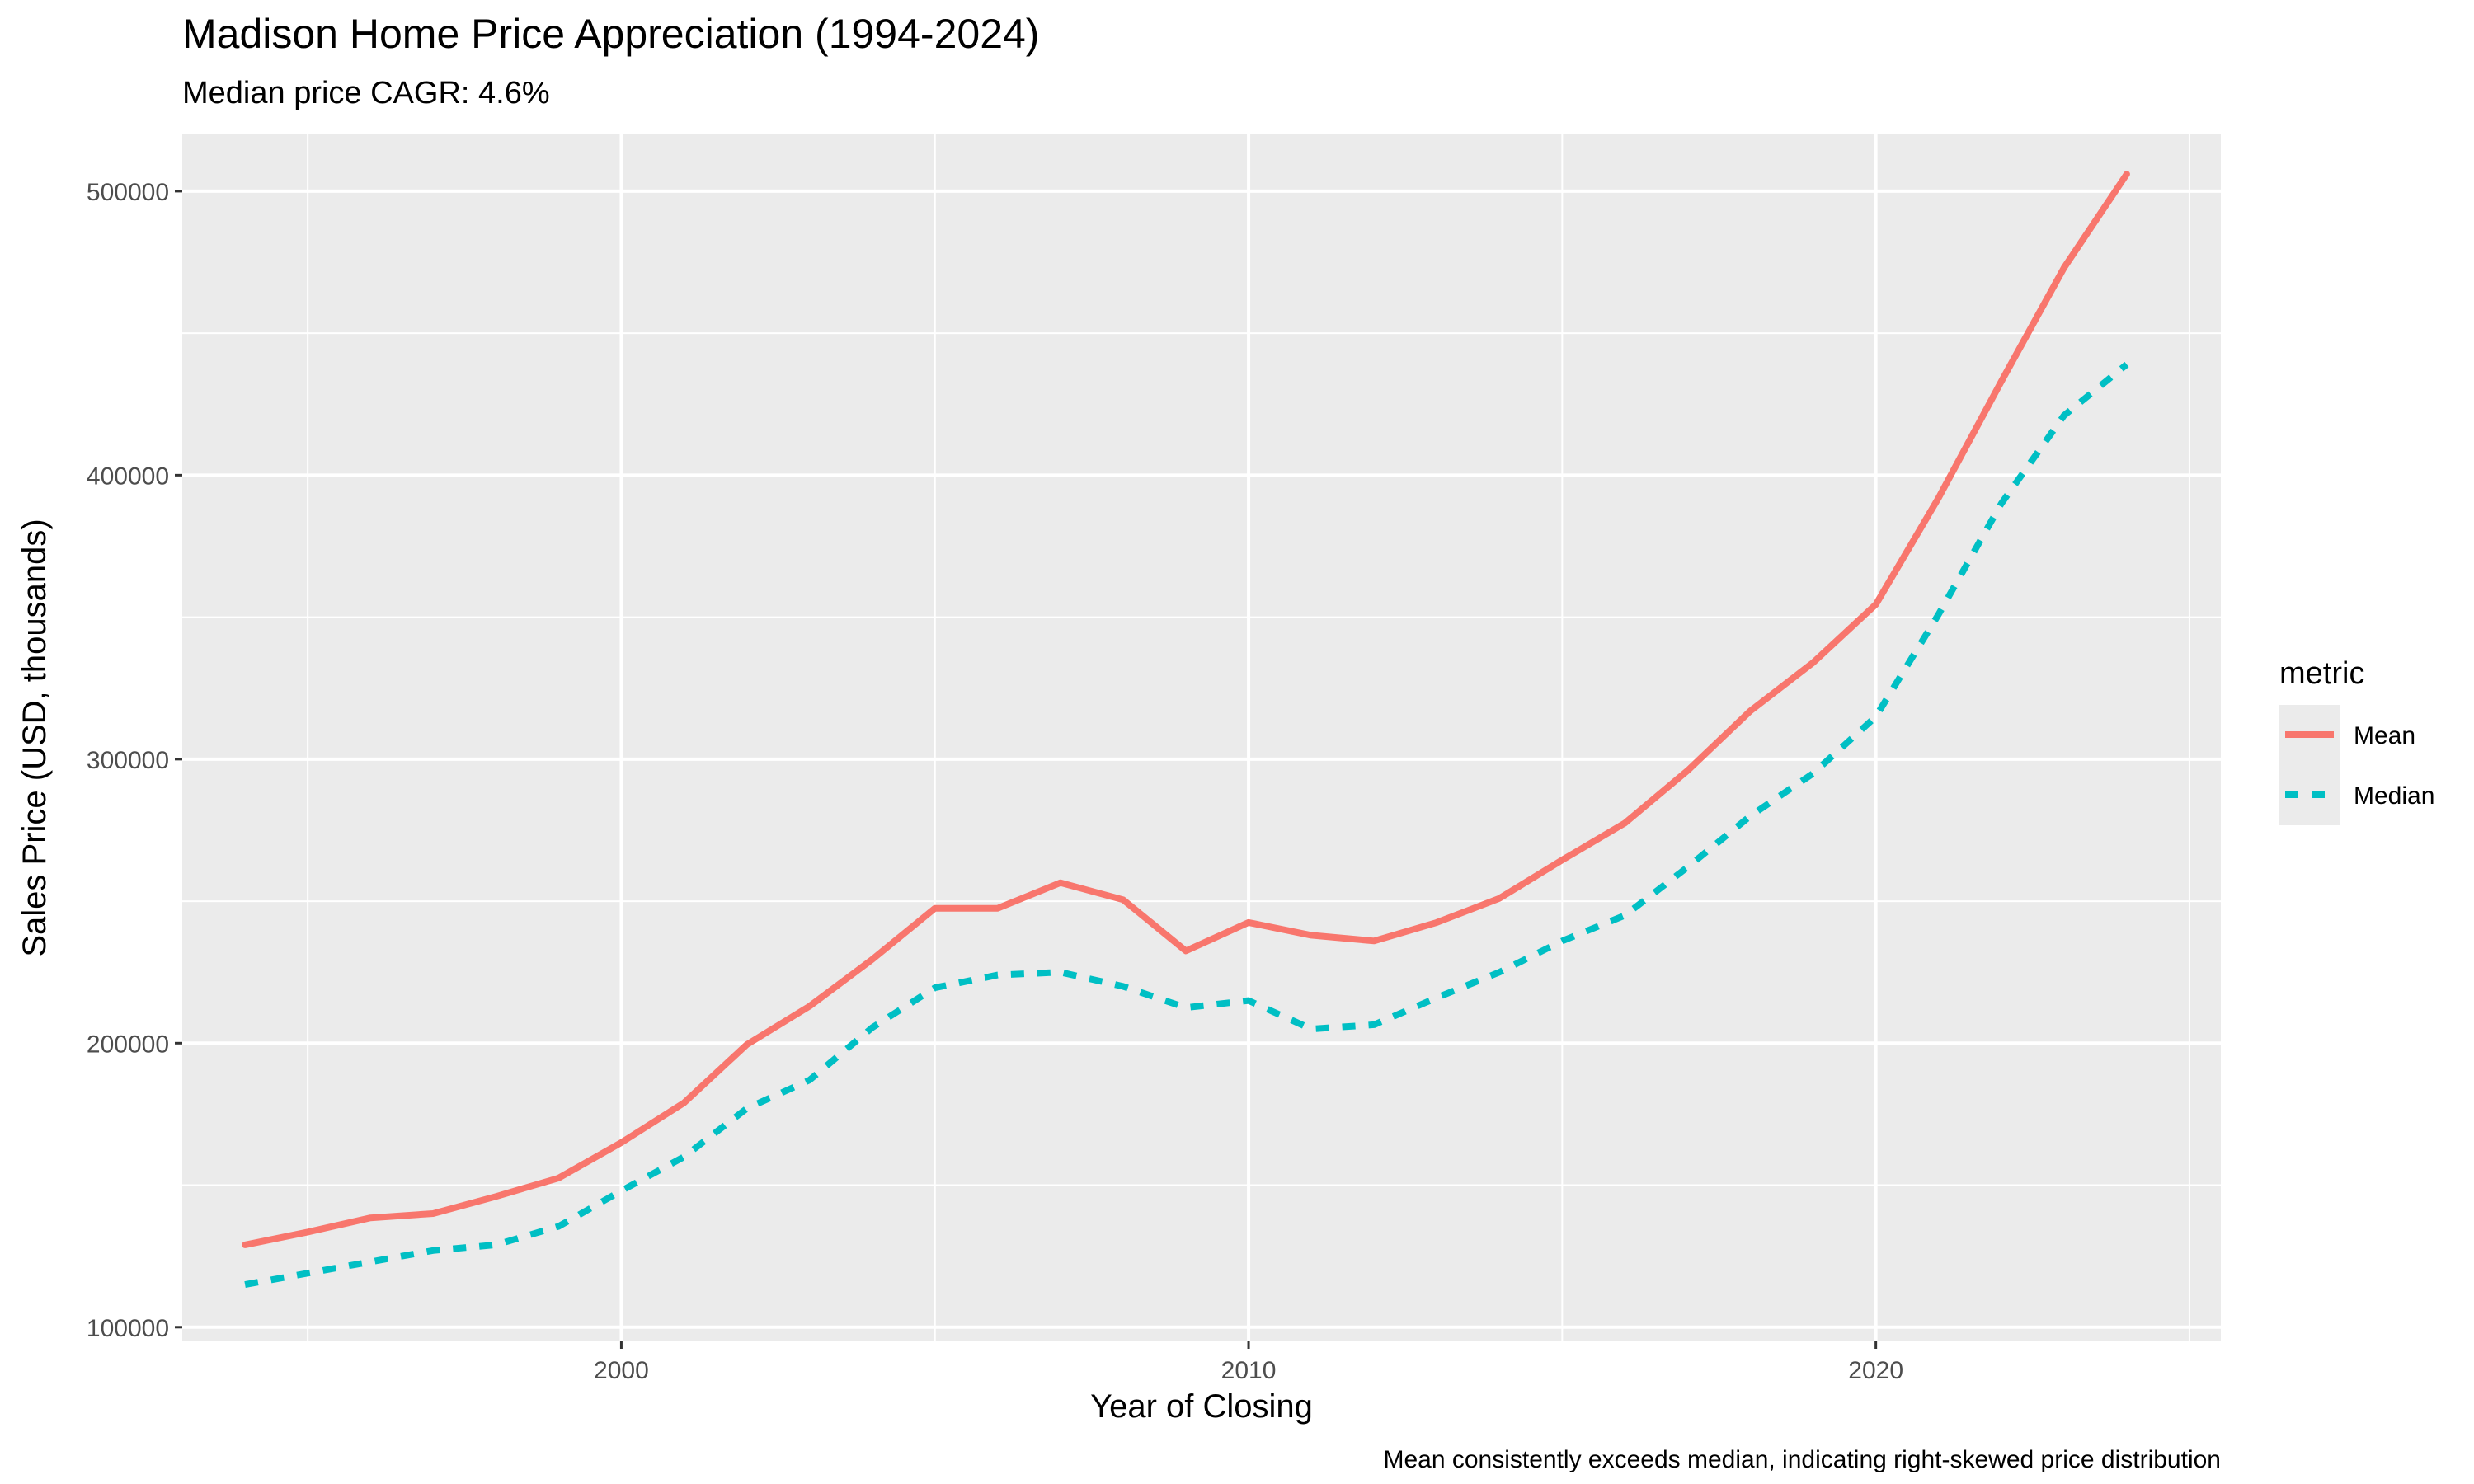 This screenshot has height=1484, width=2474. I want to click on x-axis-ticks: 2000 2010 2020, so click(1248, 1362).